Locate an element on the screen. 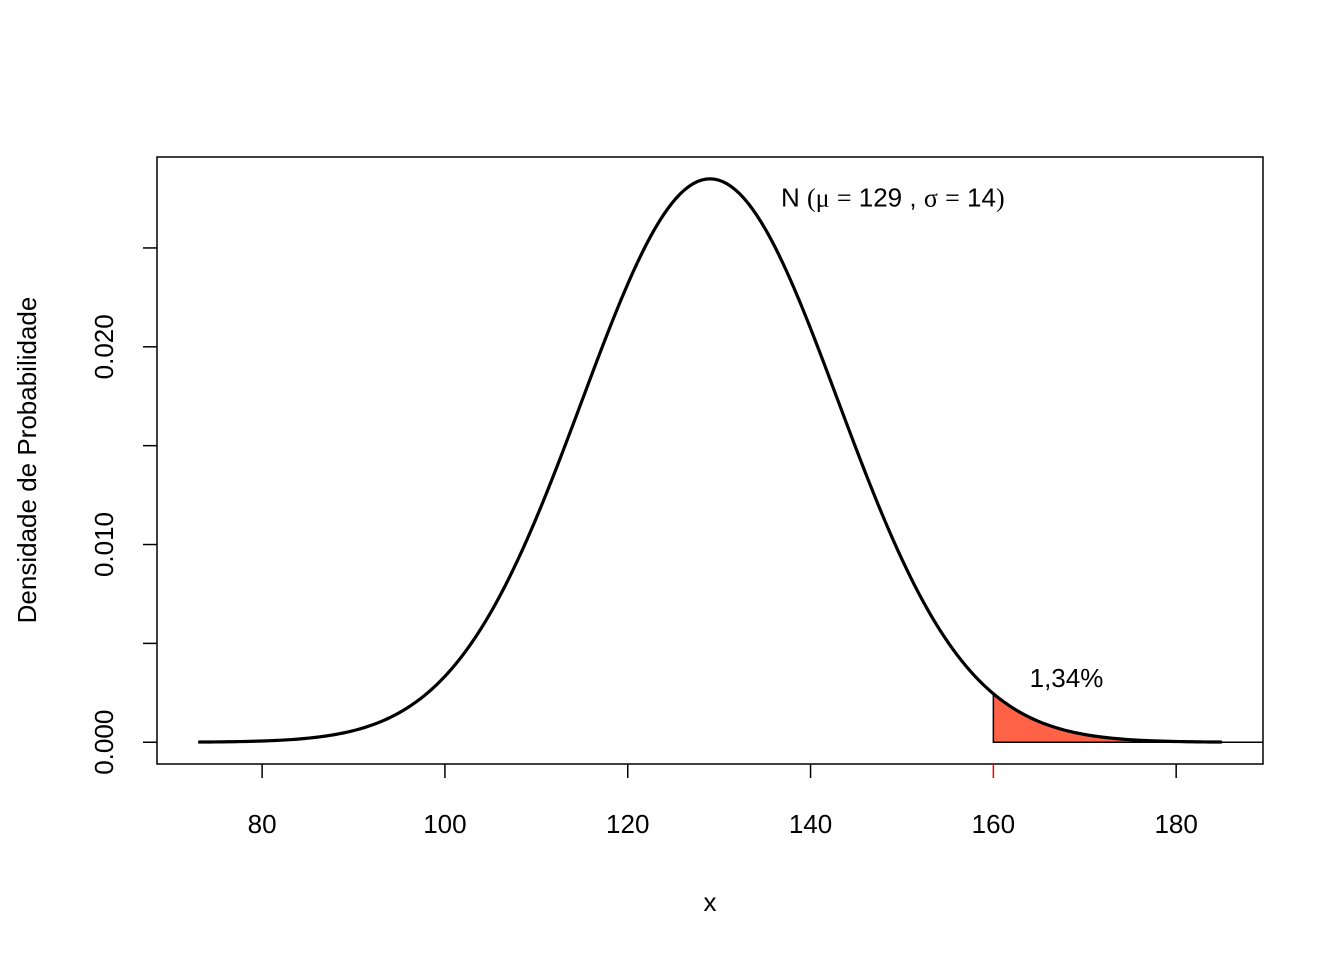 The width and height of the screenshot is (1344, 960). x-axis: 80 100 120 140 160 180 is located at coordinates (723, 801).